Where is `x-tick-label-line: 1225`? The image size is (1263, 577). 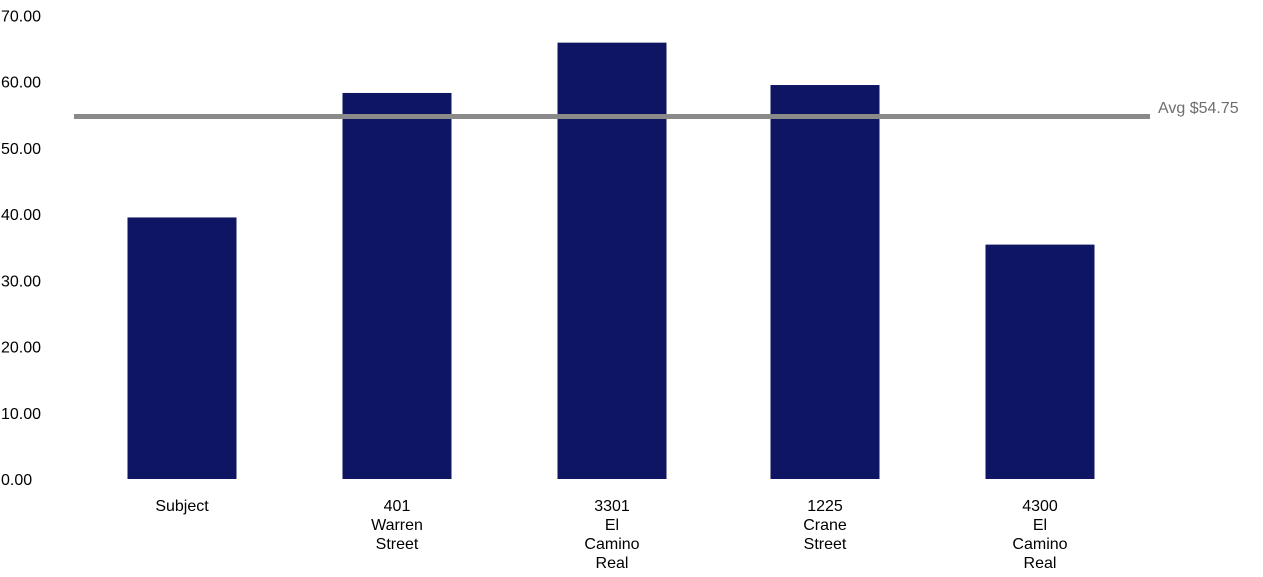 x-tick-label-line: 1225 is located at coordinates (825, 506).